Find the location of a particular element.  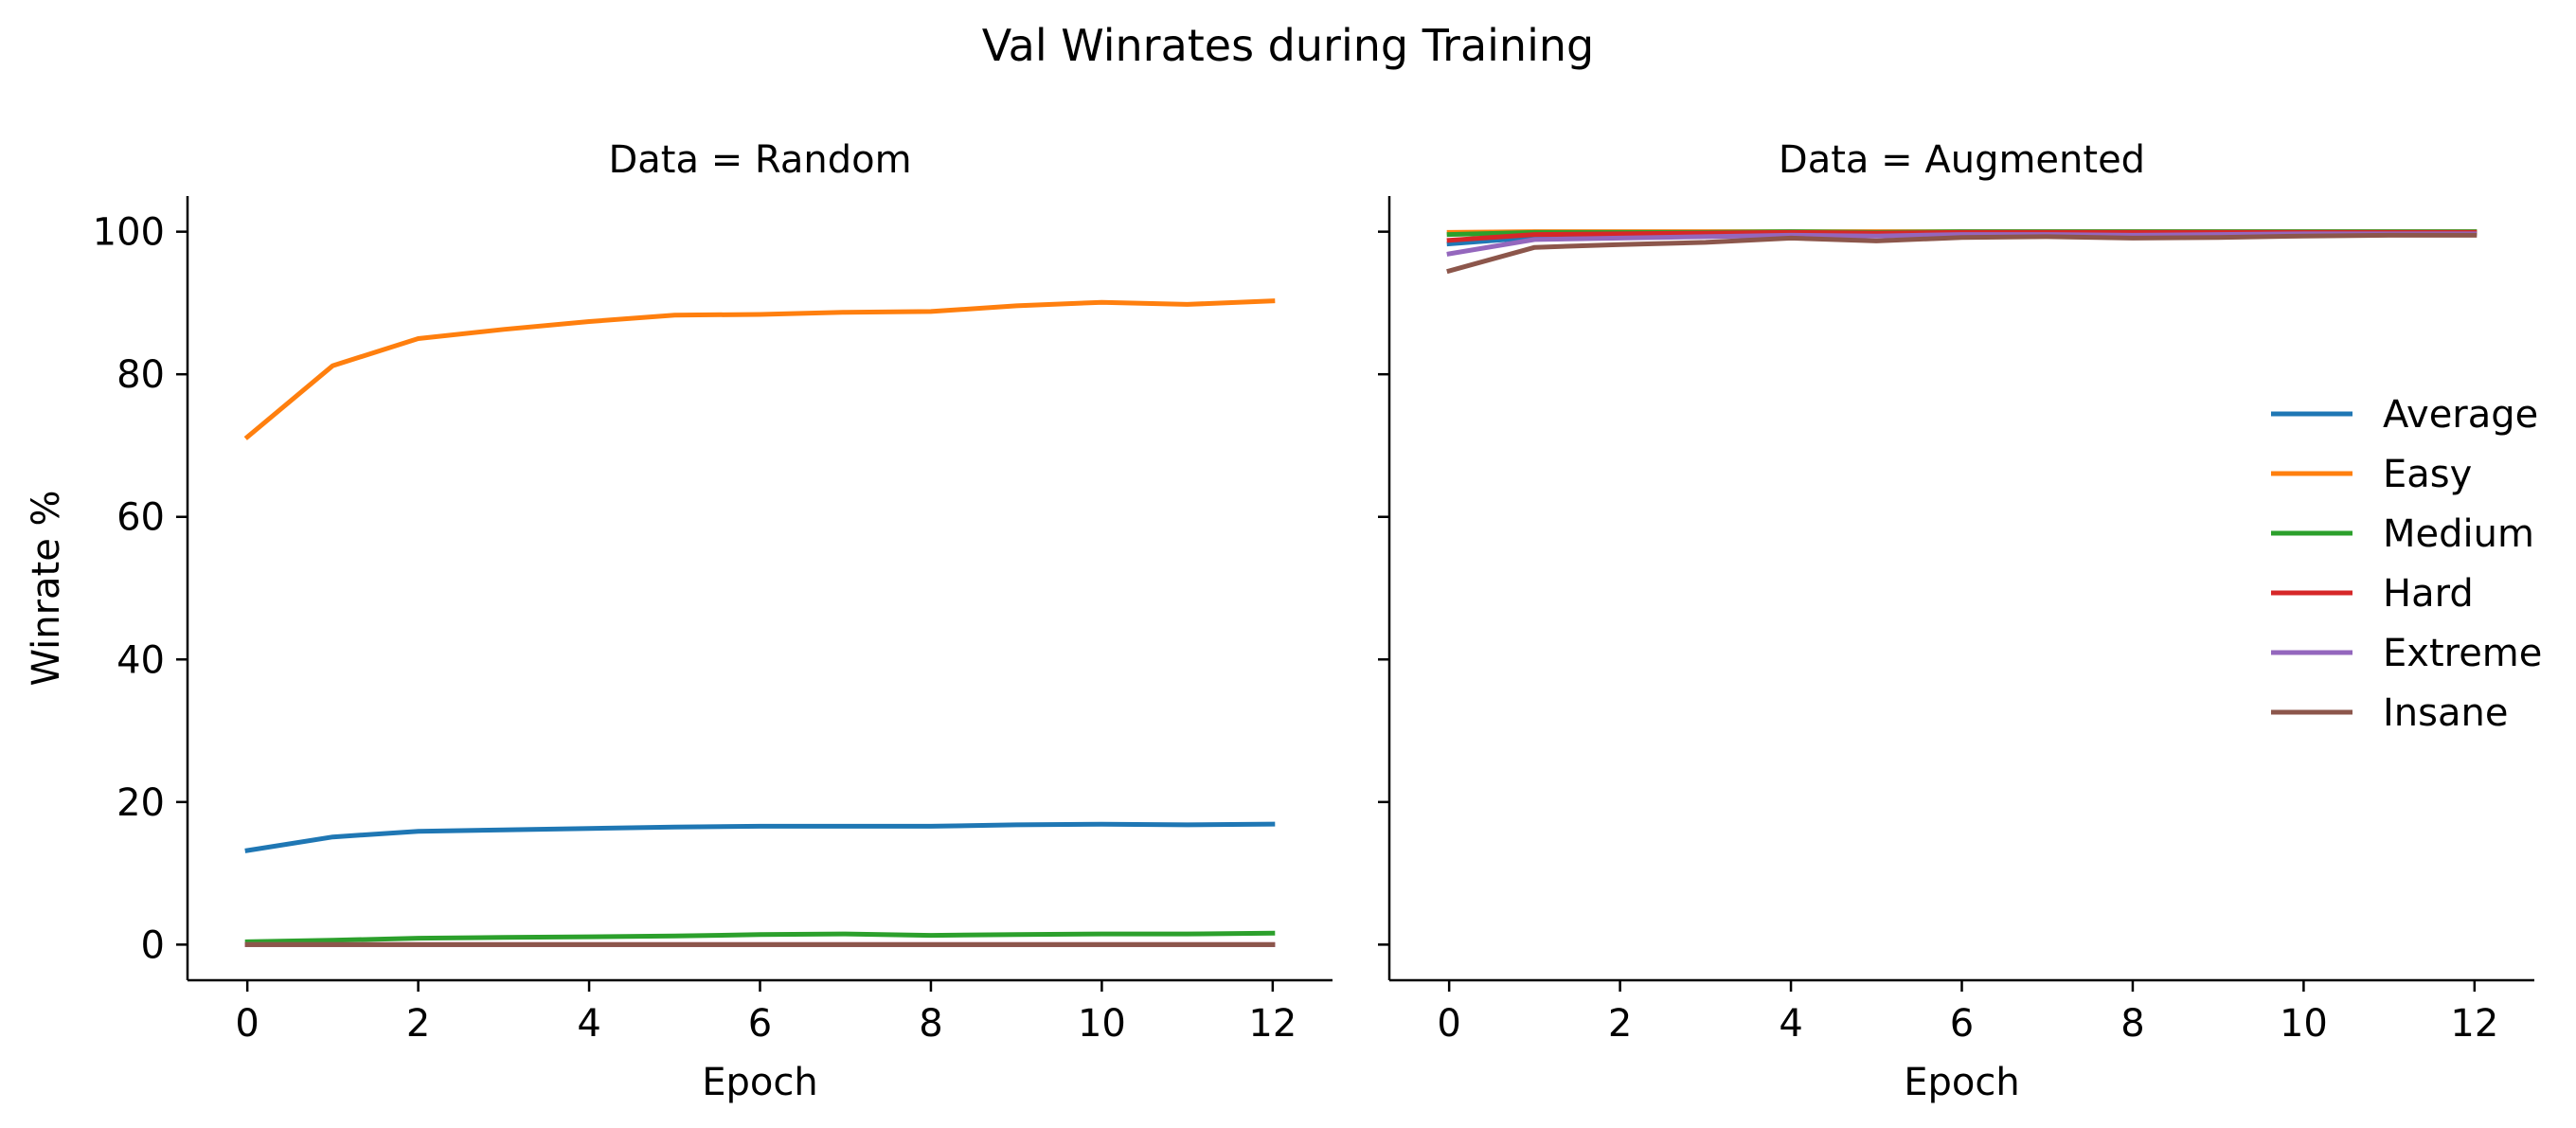

series-line-insane is located at coordinates (1962, 254).